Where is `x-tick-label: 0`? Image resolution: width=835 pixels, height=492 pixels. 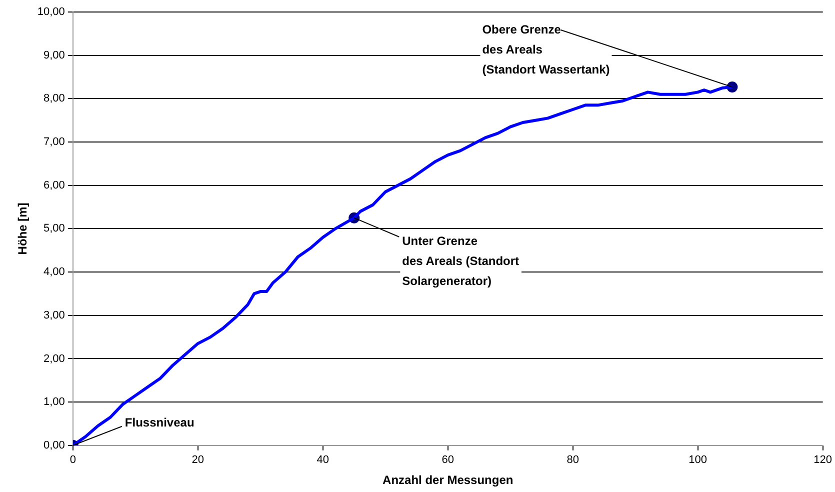
x-tick-label: 0 is located at coordinates (73, 460).